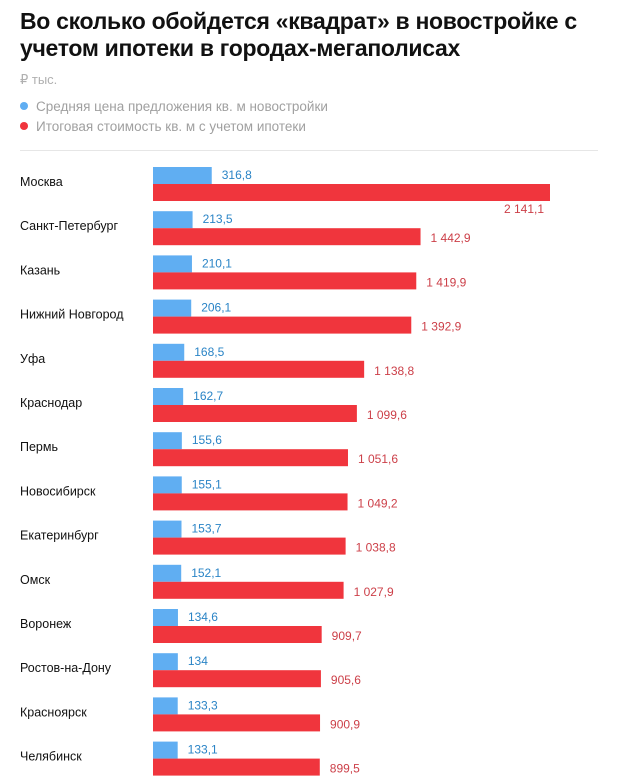 This screenshot has height=776, width=620. What do you see at coordinates (387, 415) in the screenshot?
I see `data-label-total-cost: 1 099,6` at bounding box center [387, 415].